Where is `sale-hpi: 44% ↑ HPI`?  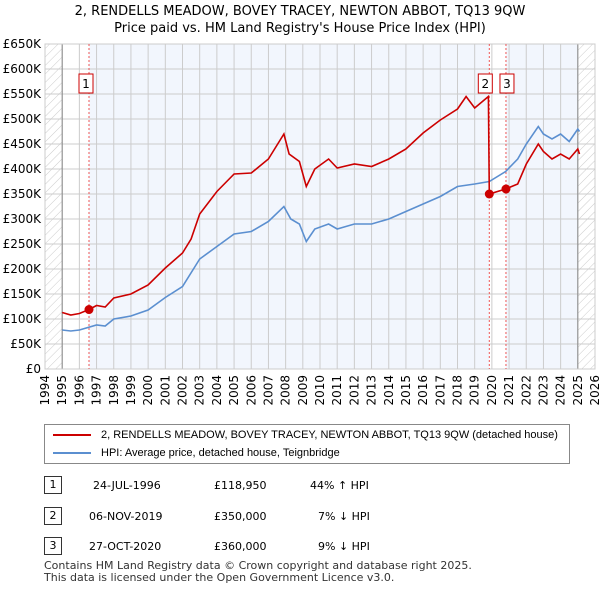 sale-hpi: 44% ↑ HPI is located at coordinates (339, 485).